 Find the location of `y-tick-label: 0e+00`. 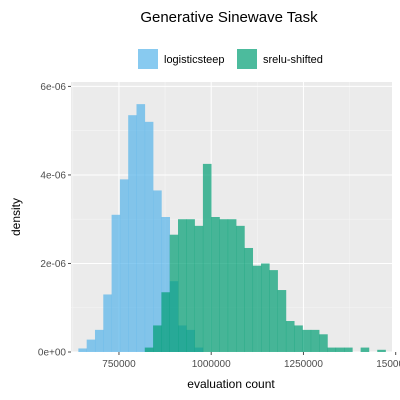

y-tick-label: 0e+00 is located at coordinates (52, 353).